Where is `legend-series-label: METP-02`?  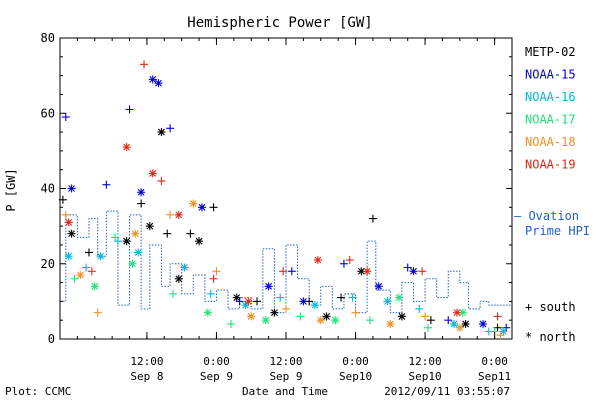 legend-series-label: METP-02 is located at coordinates (550, 52).